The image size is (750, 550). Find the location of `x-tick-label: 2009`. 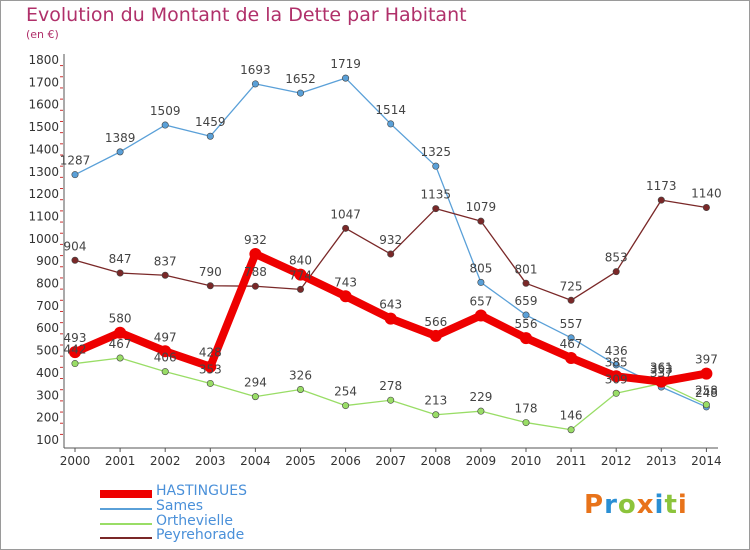

x-tick-label: 2009 is located at coordinates (481, 461).